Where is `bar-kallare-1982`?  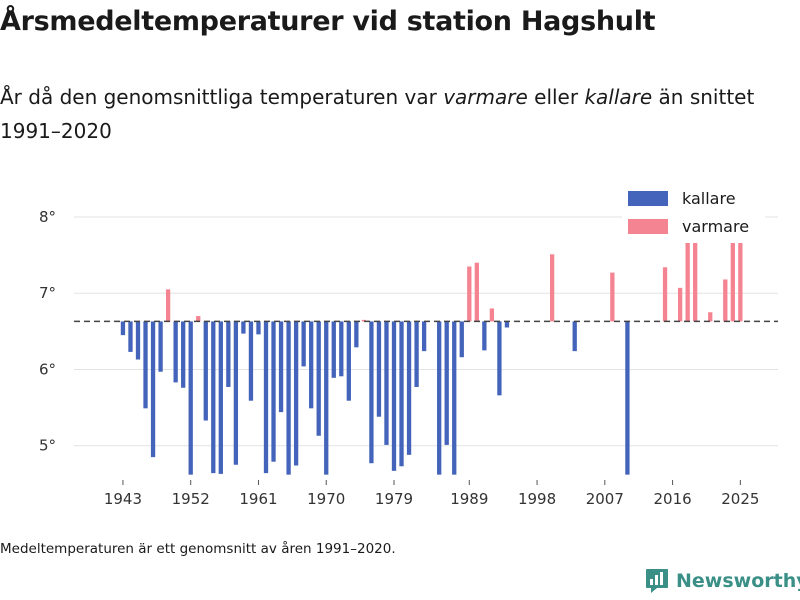 bar-kallare-1982 is located at coordinates (416, 354).